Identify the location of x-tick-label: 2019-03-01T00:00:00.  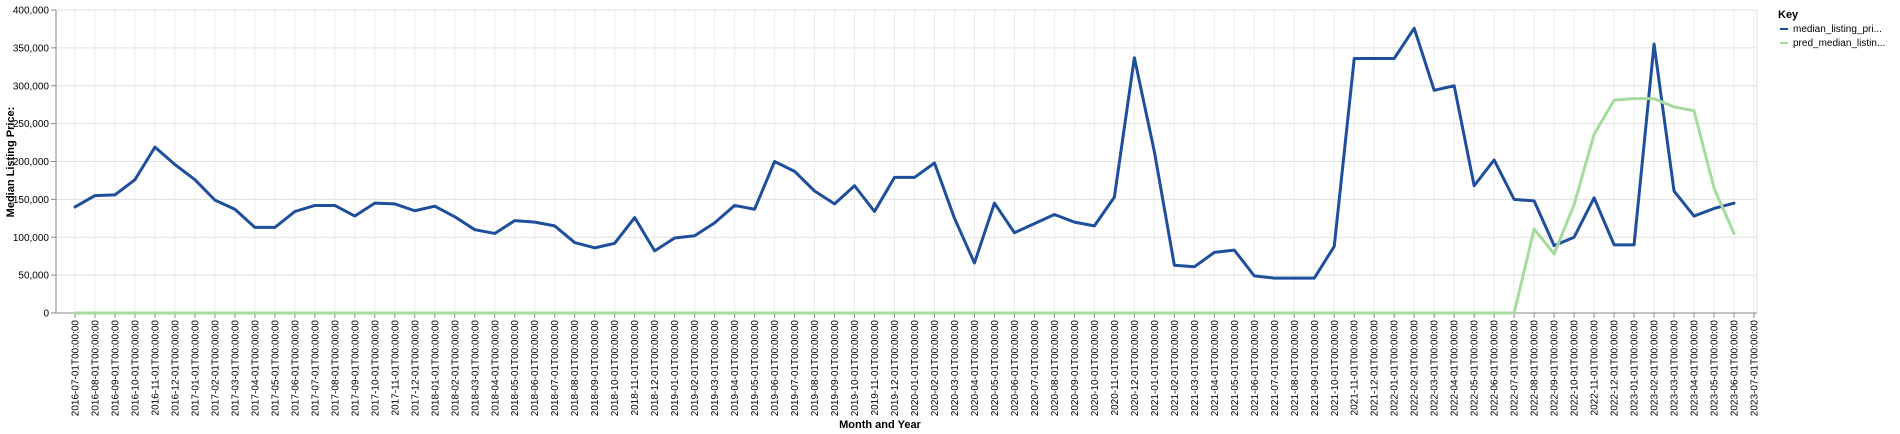
(715, 368).